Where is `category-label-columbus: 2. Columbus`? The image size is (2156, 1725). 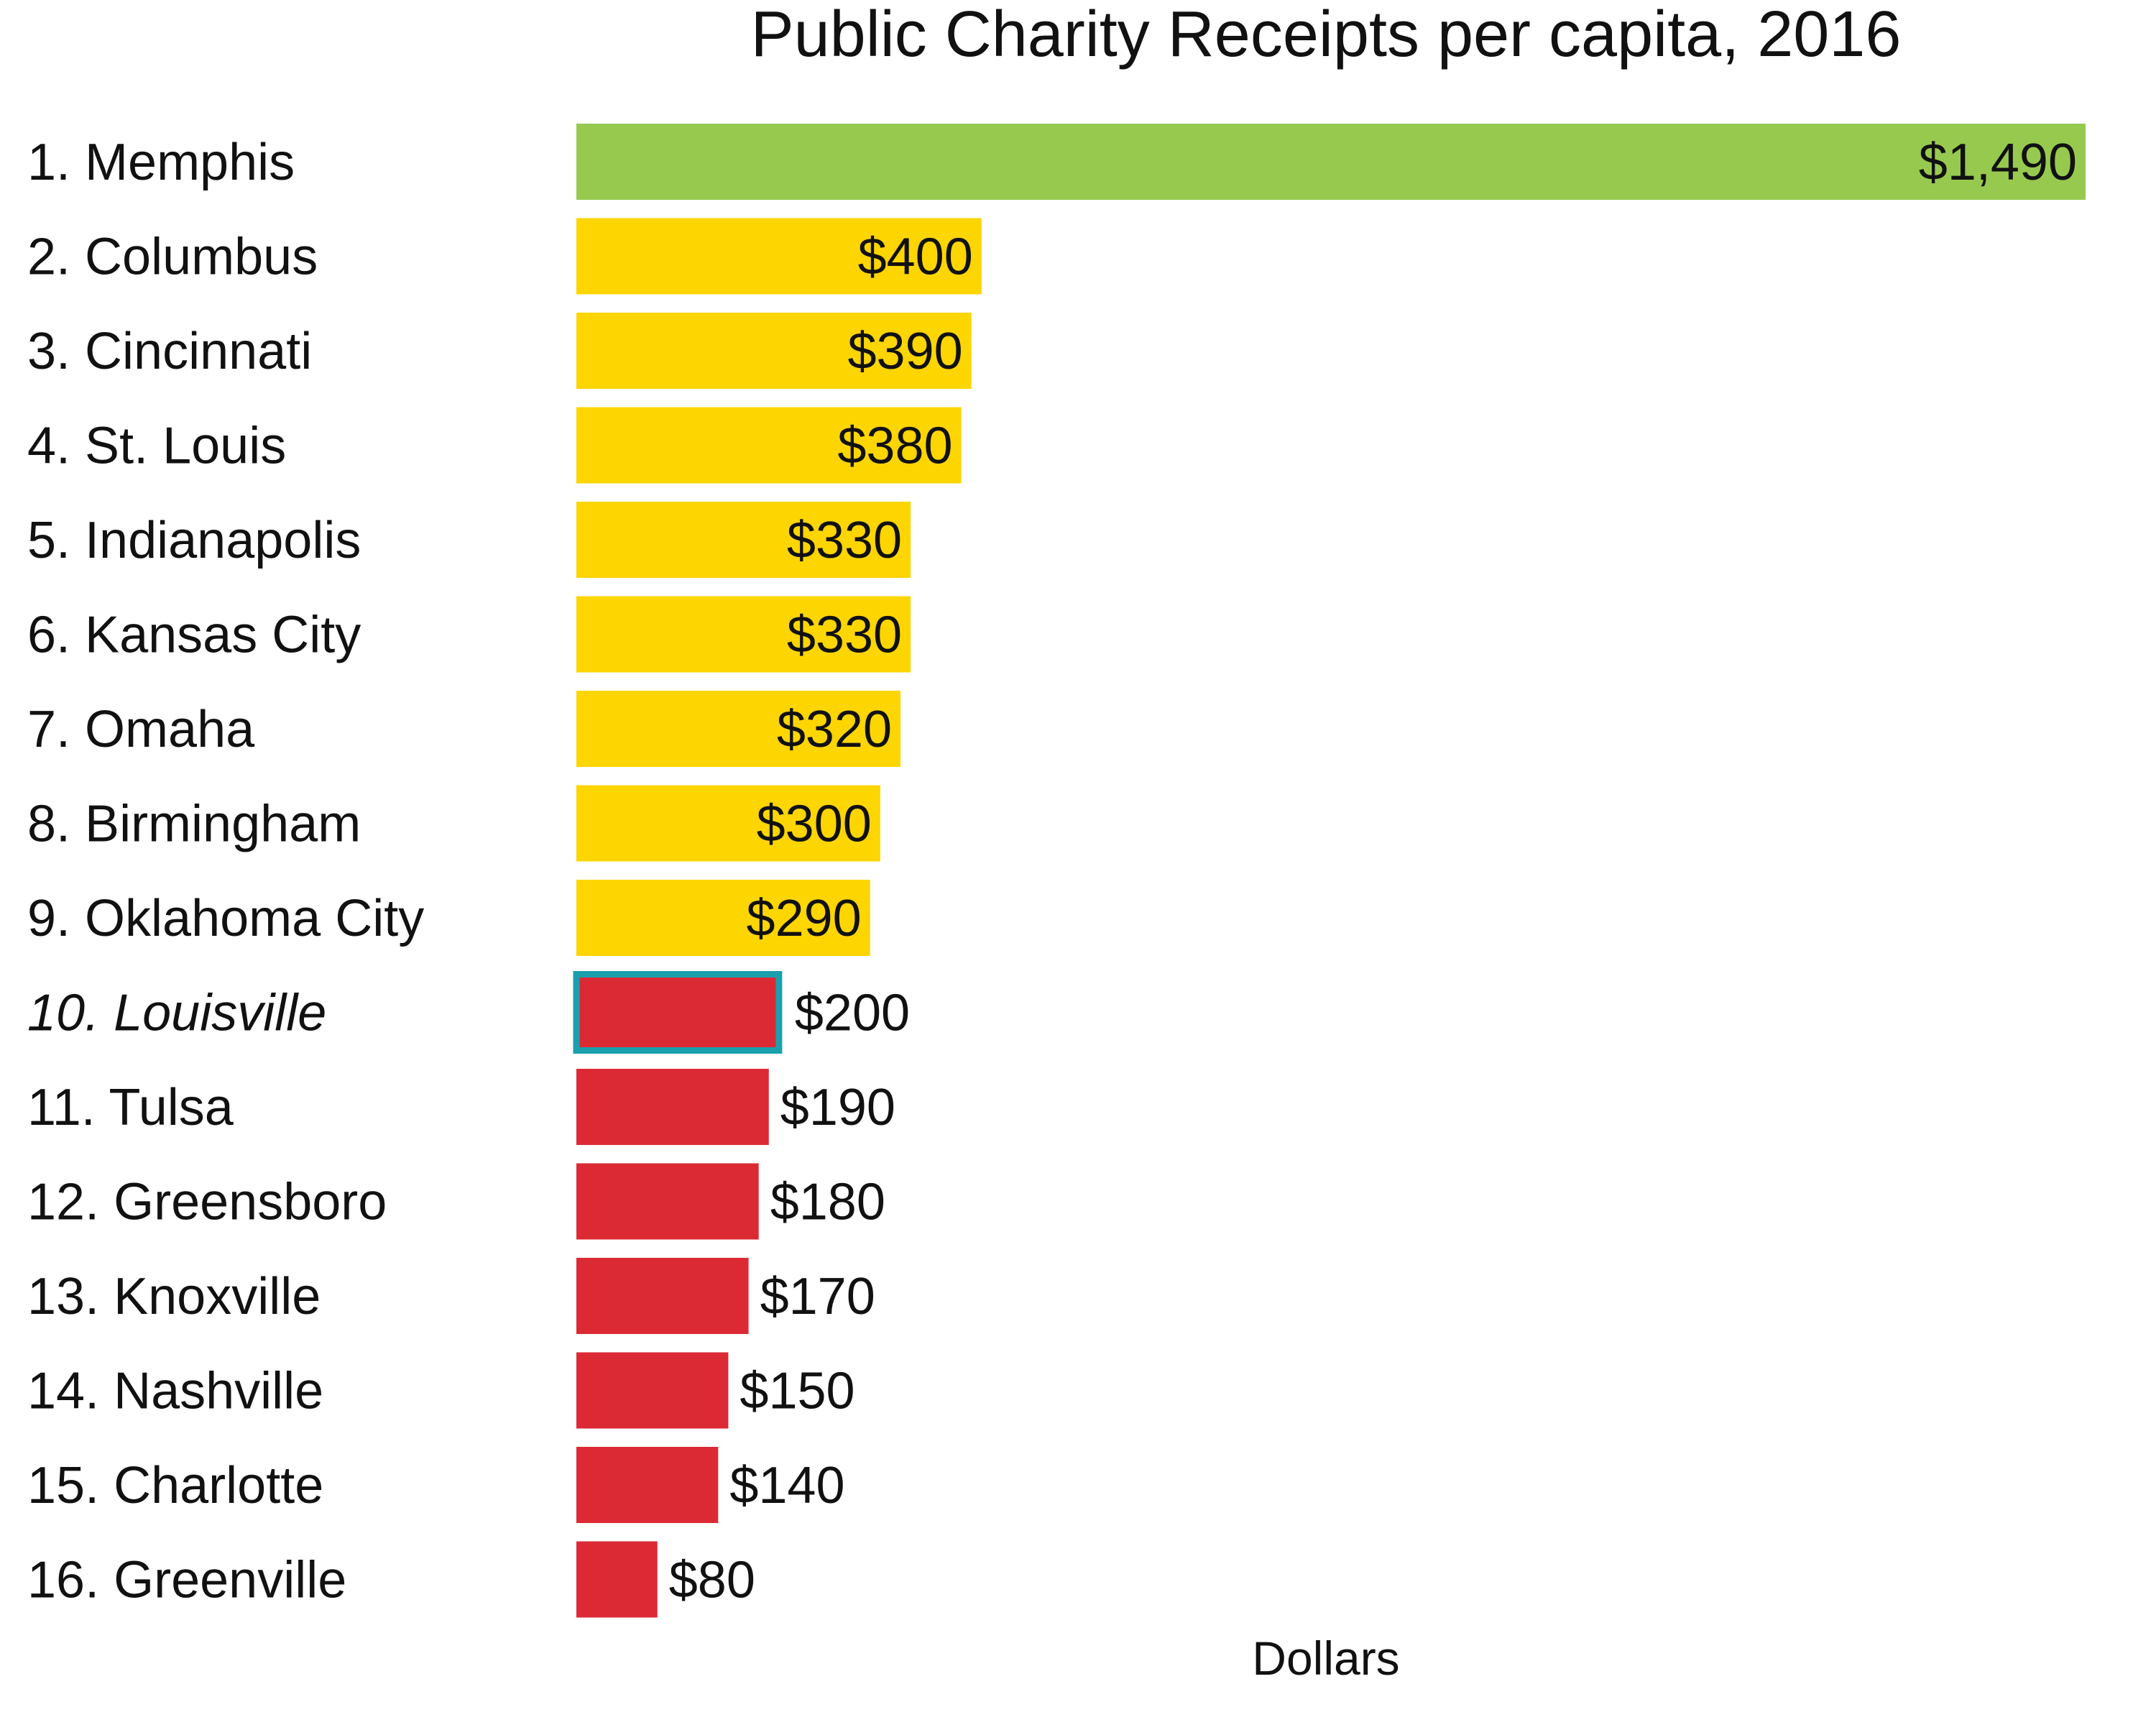 category-label-columbus: 2. Columbus is located at coordinates (172, 257).